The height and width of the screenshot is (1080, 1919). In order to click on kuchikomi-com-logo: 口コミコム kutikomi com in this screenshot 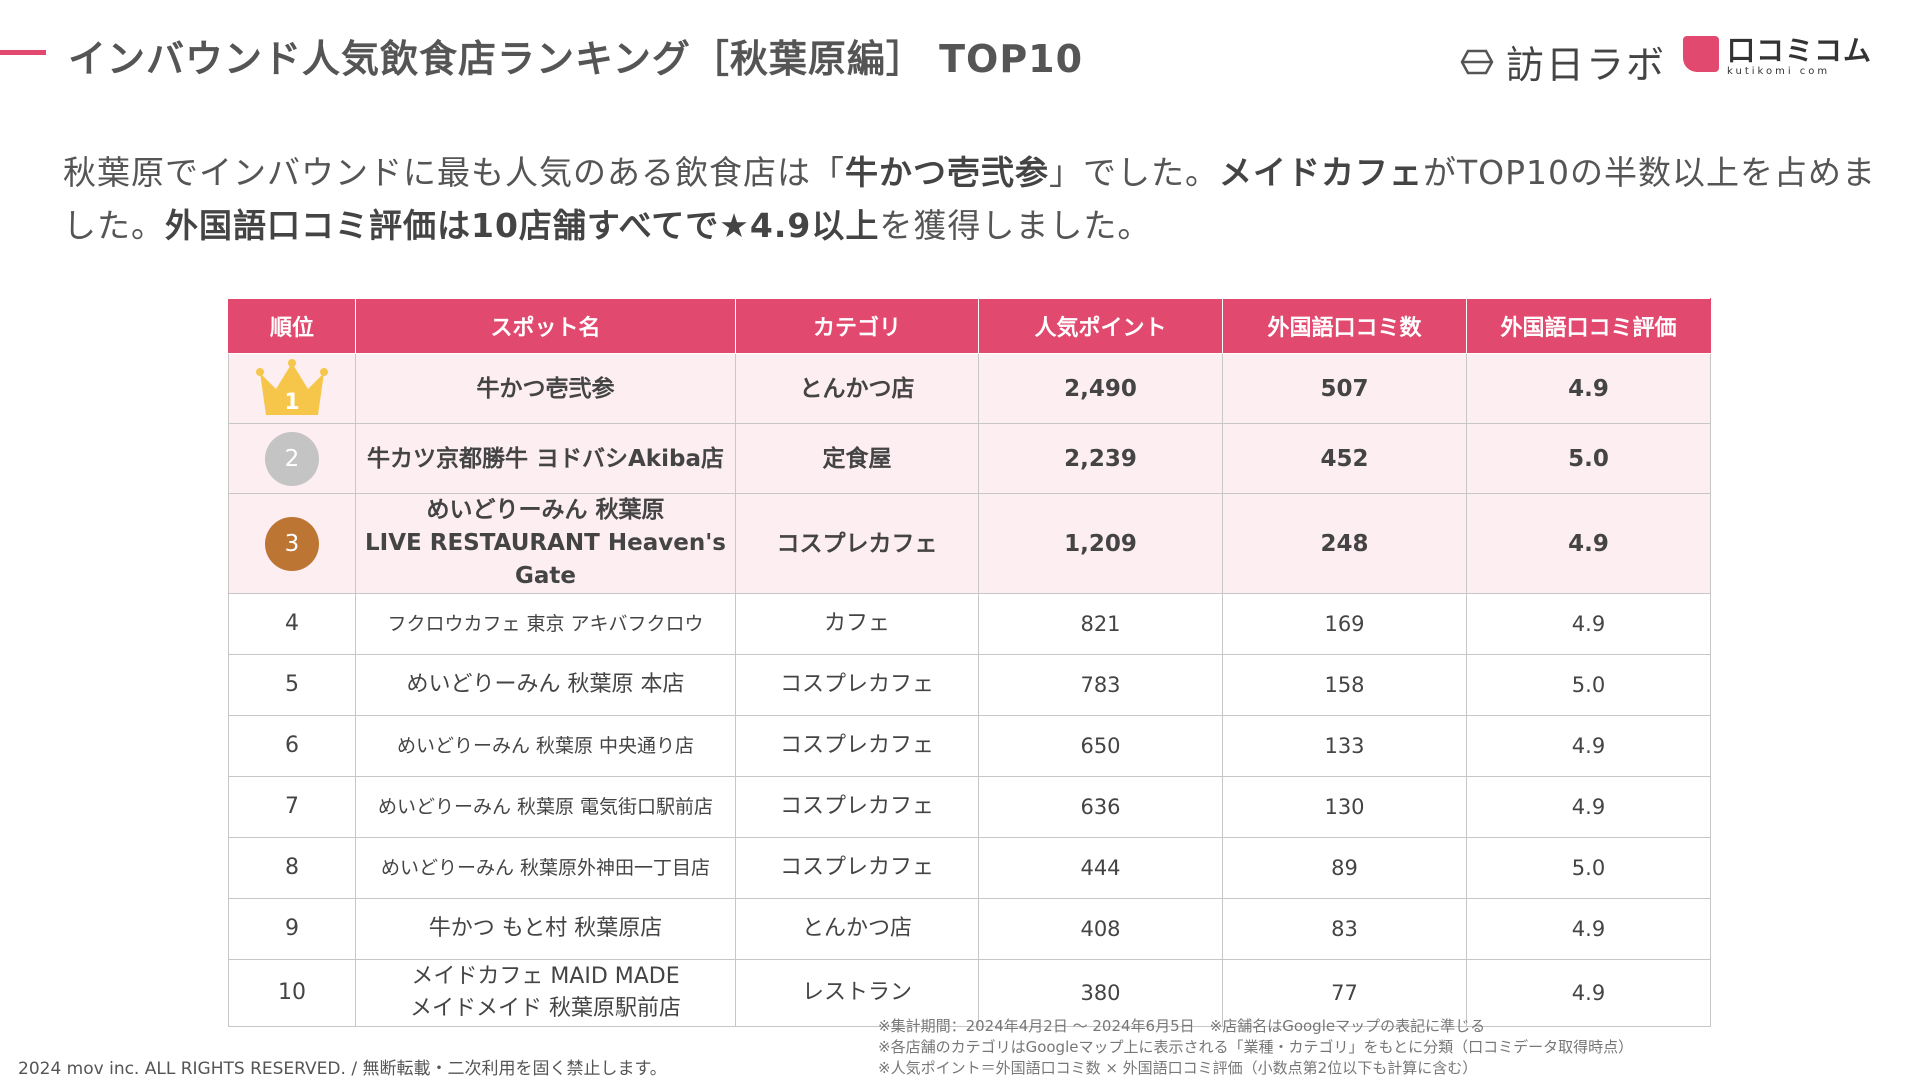, I will do `click(1777, 56)`.